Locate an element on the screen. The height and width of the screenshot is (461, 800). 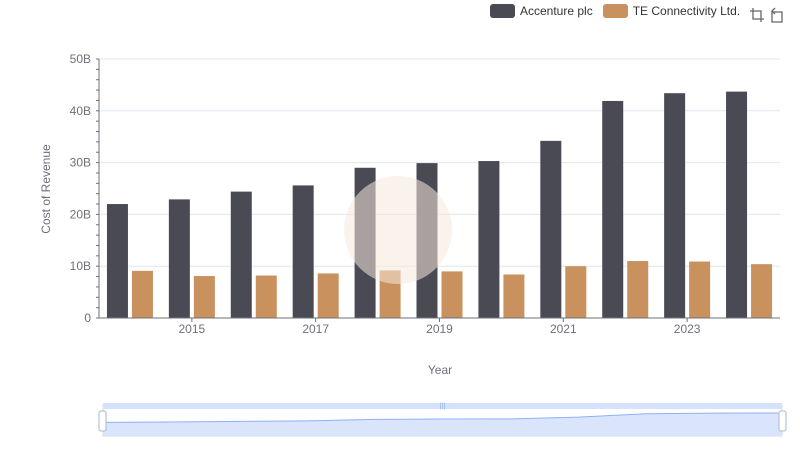
bar-accenture-2021 is located at coordinates (551, 229).